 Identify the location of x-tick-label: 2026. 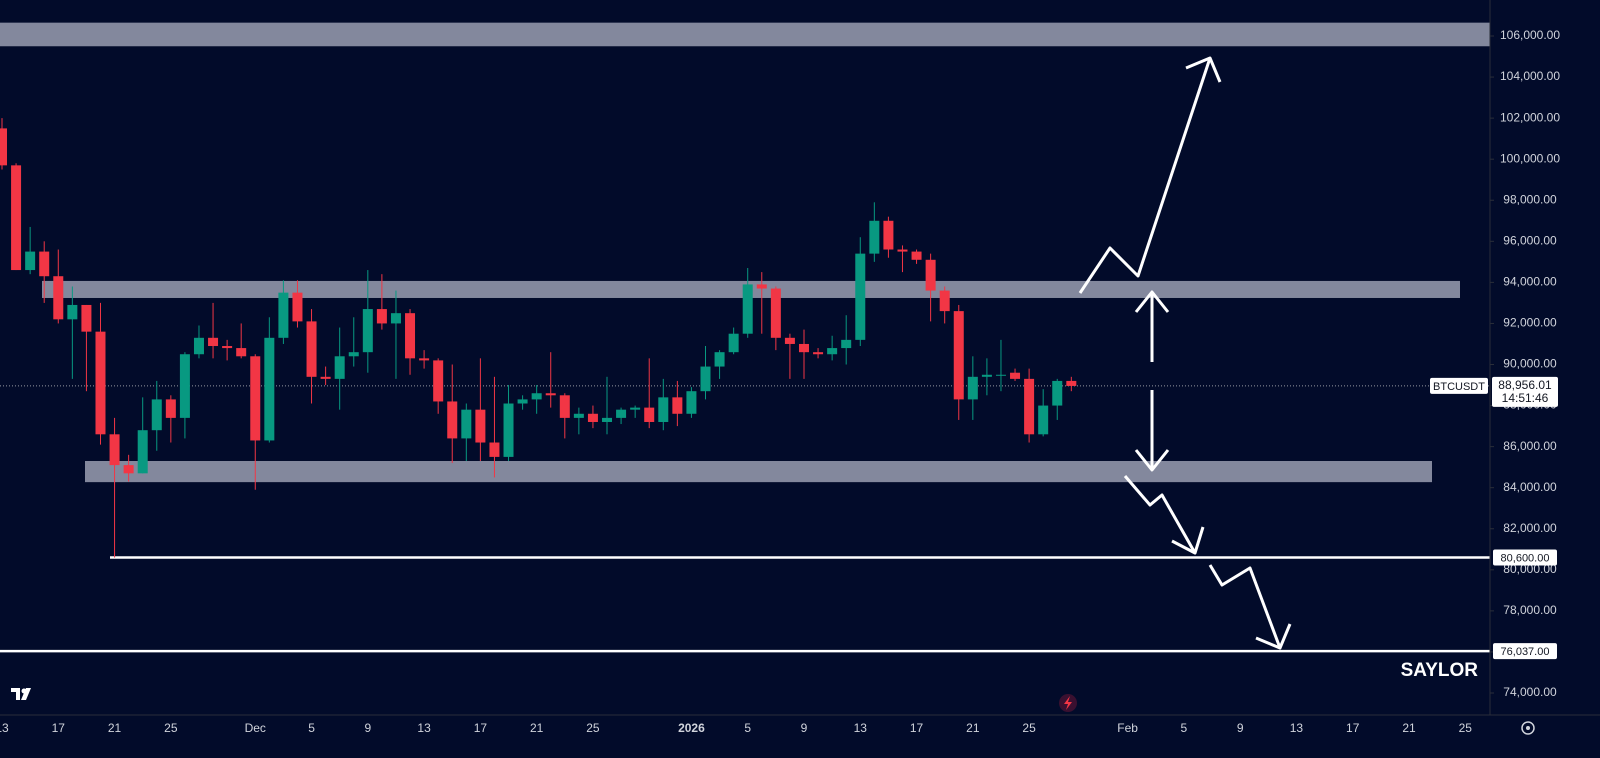
(691, 728).